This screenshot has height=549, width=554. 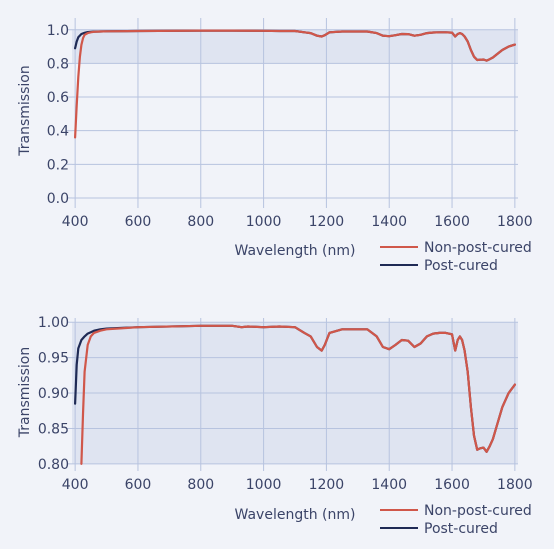 I want to click on y-tick-label: 0.80, so click(x=53, y=465).